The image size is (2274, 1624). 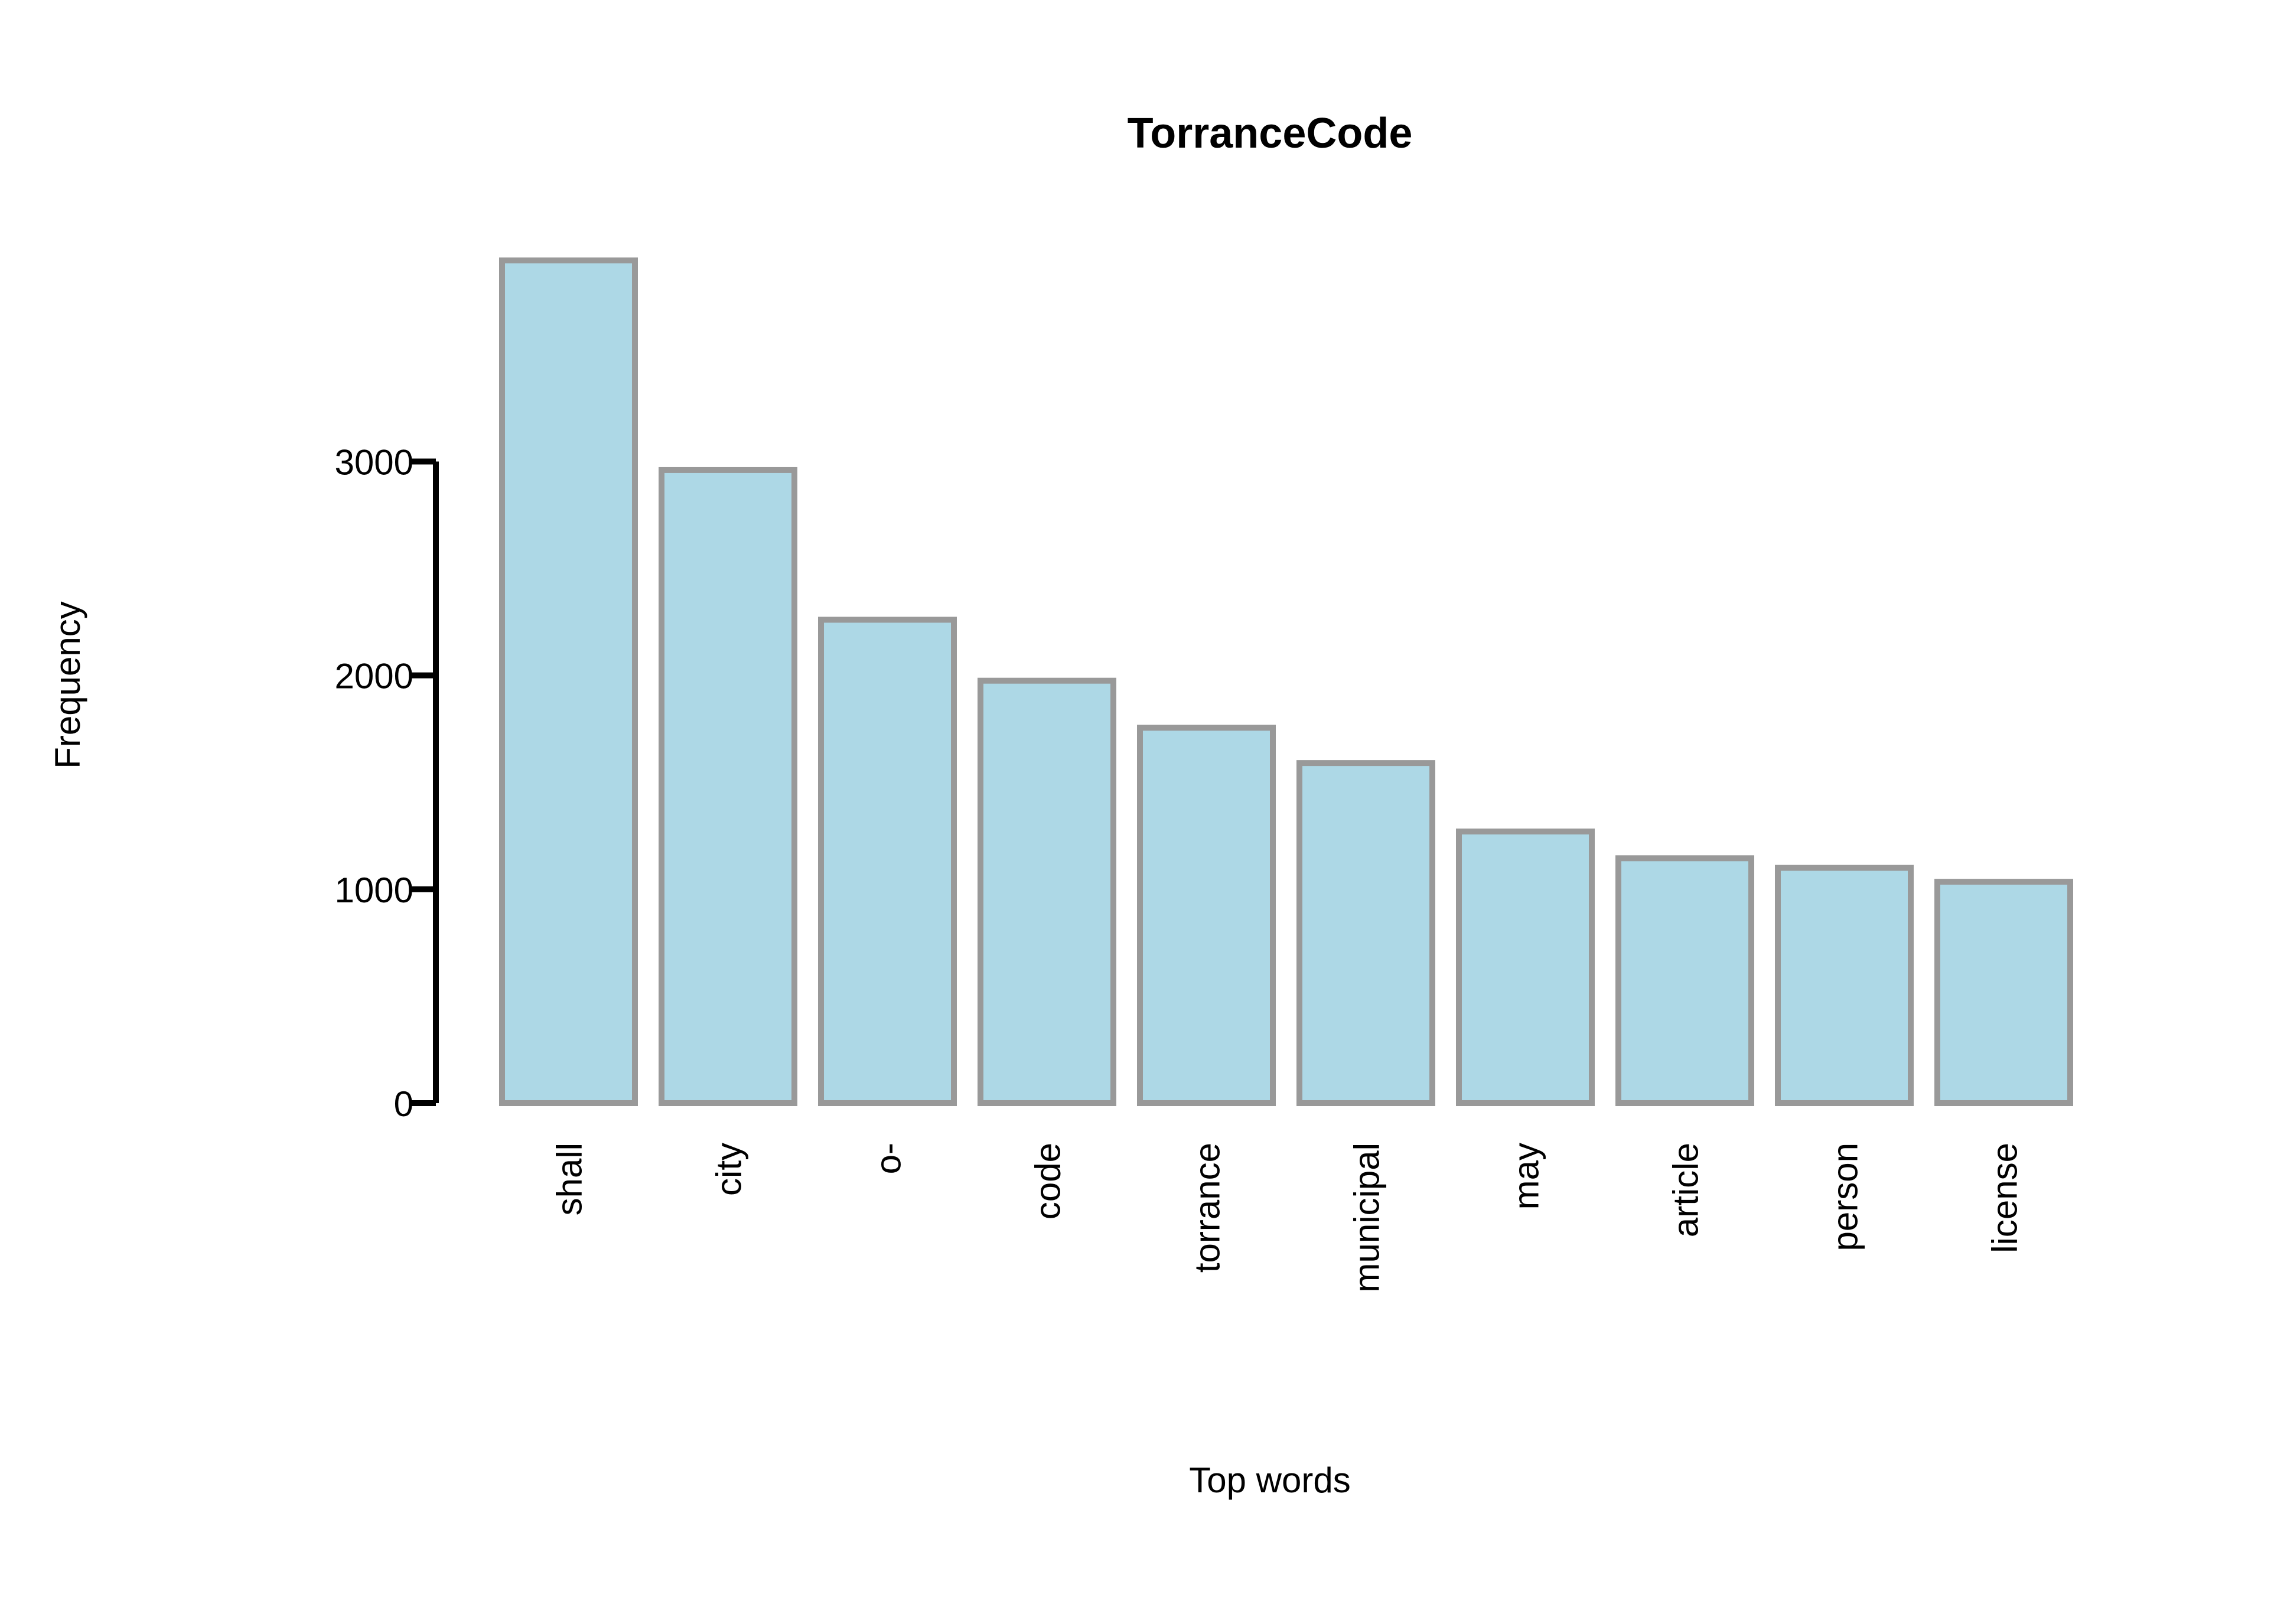 I want to click on bar-o, so click(x=887, y=862).